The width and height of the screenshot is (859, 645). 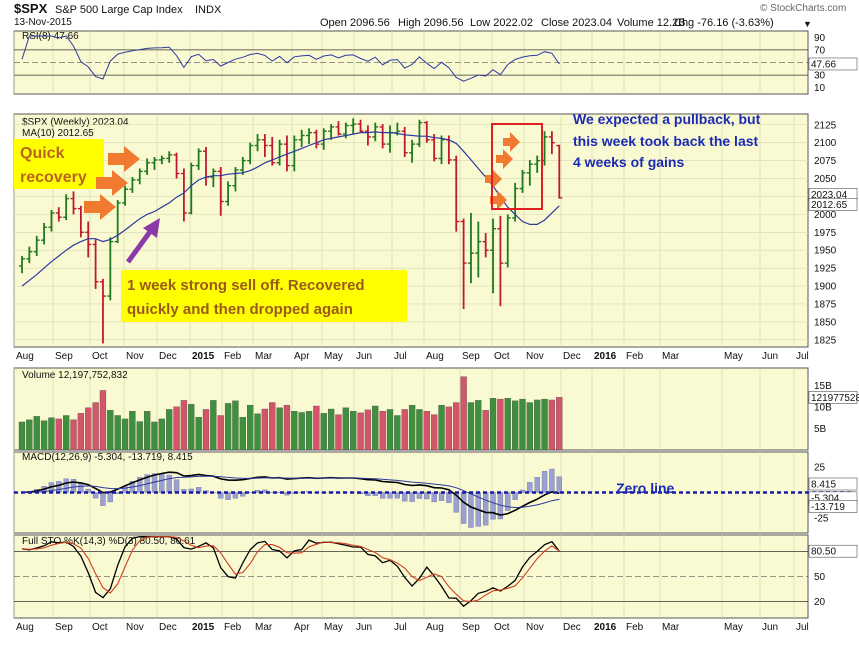 What do you see at coordinates (572, 356) in the screenshot?
I see `x-axis-label: Dec` at bounding box center [572, 356].